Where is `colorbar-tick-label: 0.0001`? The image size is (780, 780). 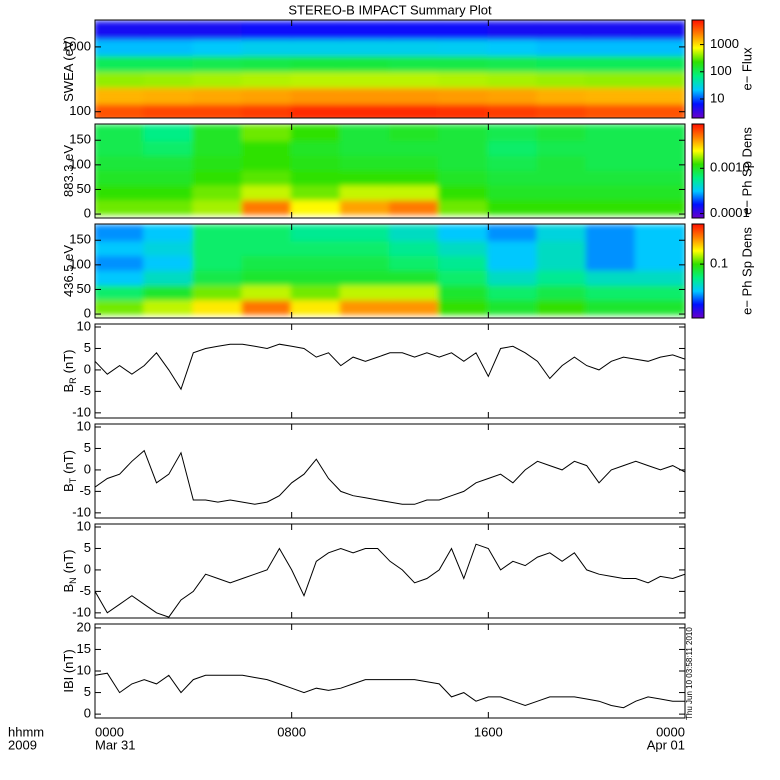 colorbar-tick-label: 0.0001 is located at coordinates (730, 212).